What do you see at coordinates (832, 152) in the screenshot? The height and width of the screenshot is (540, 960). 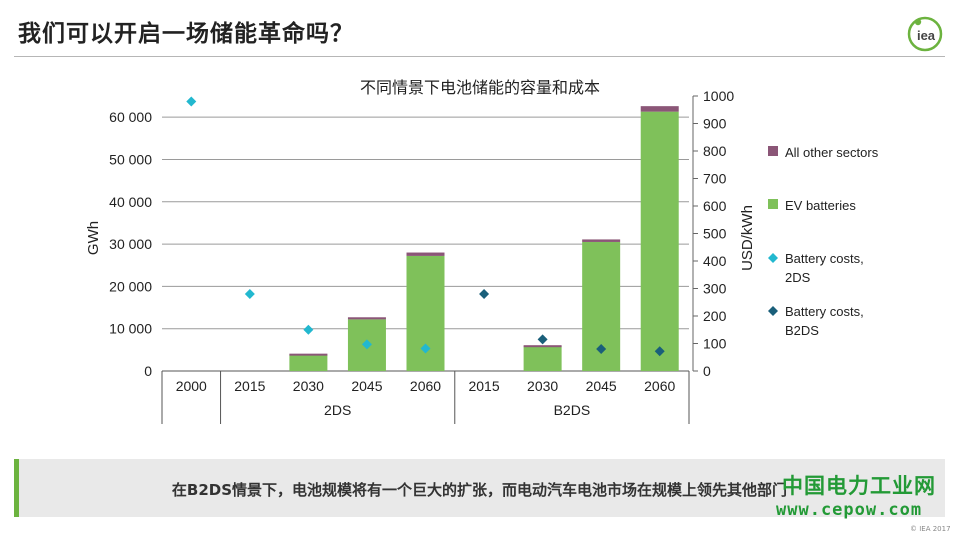 I see `legend-label: All other sectors` at bounding box center [832, 152].